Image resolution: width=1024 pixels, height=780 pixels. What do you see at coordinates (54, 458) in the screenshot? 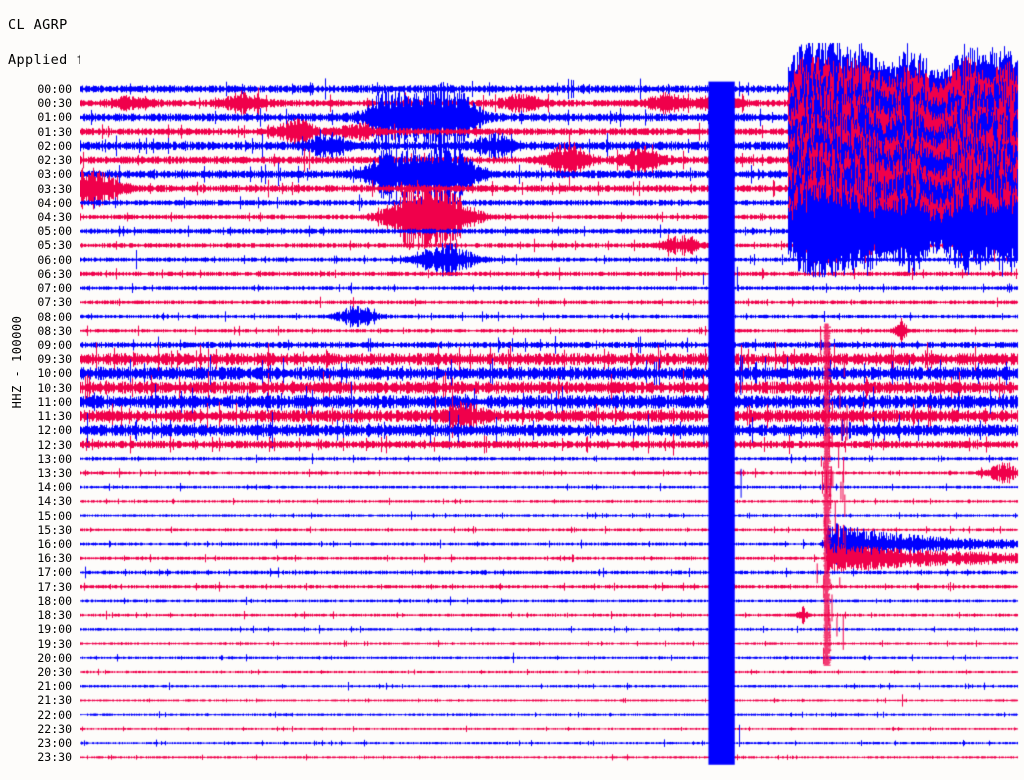
I see `time-tick-label: 13:00` at bounding box center [54, 458].